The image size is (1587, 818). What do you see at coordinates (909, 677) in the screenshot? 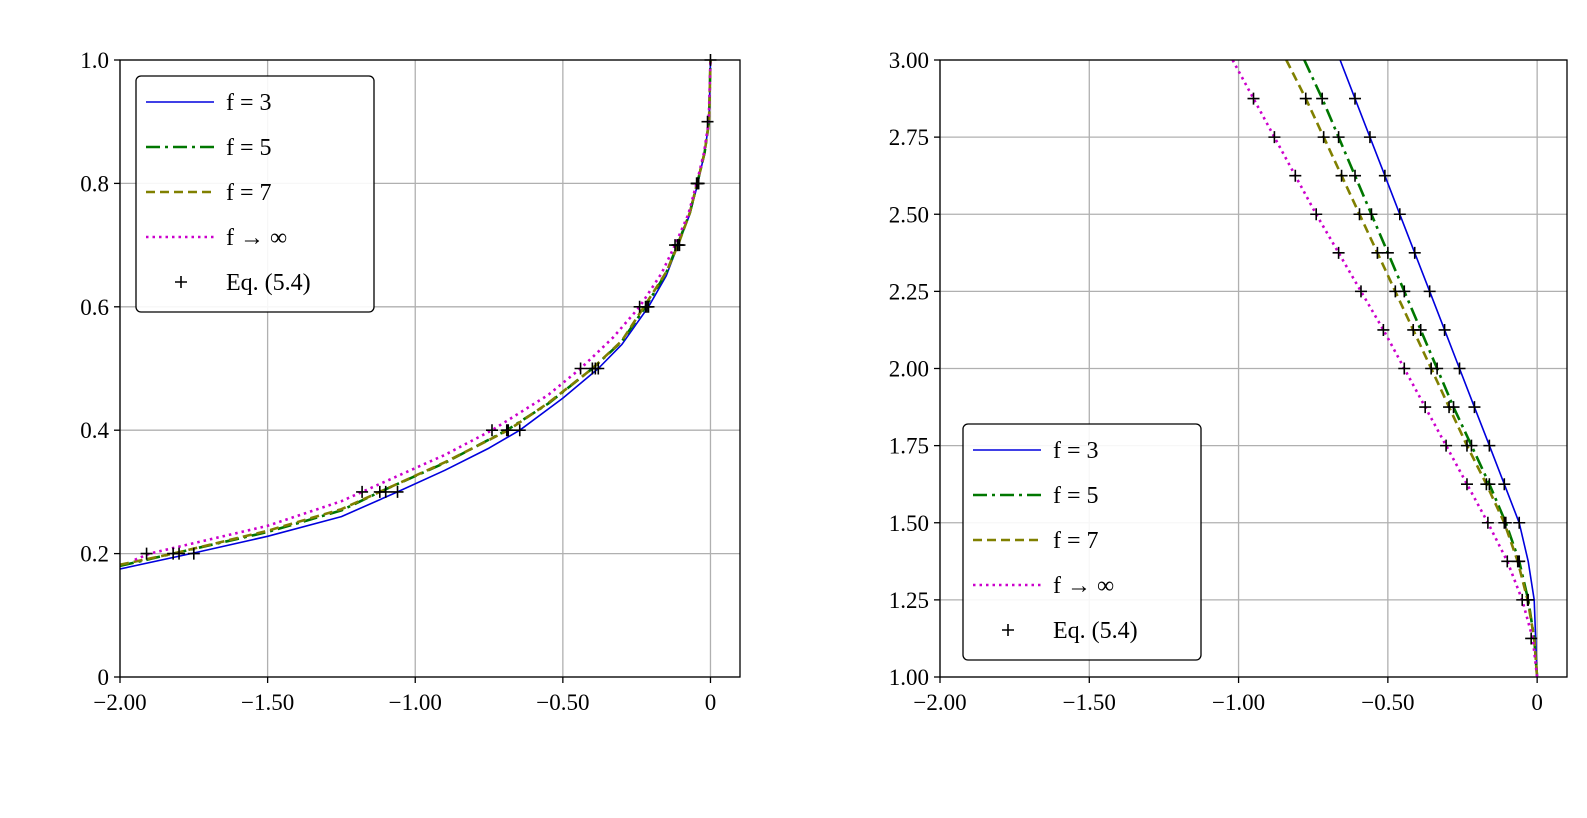
I see `y-tick-label: 1.00` at bounding box center [909, 677].